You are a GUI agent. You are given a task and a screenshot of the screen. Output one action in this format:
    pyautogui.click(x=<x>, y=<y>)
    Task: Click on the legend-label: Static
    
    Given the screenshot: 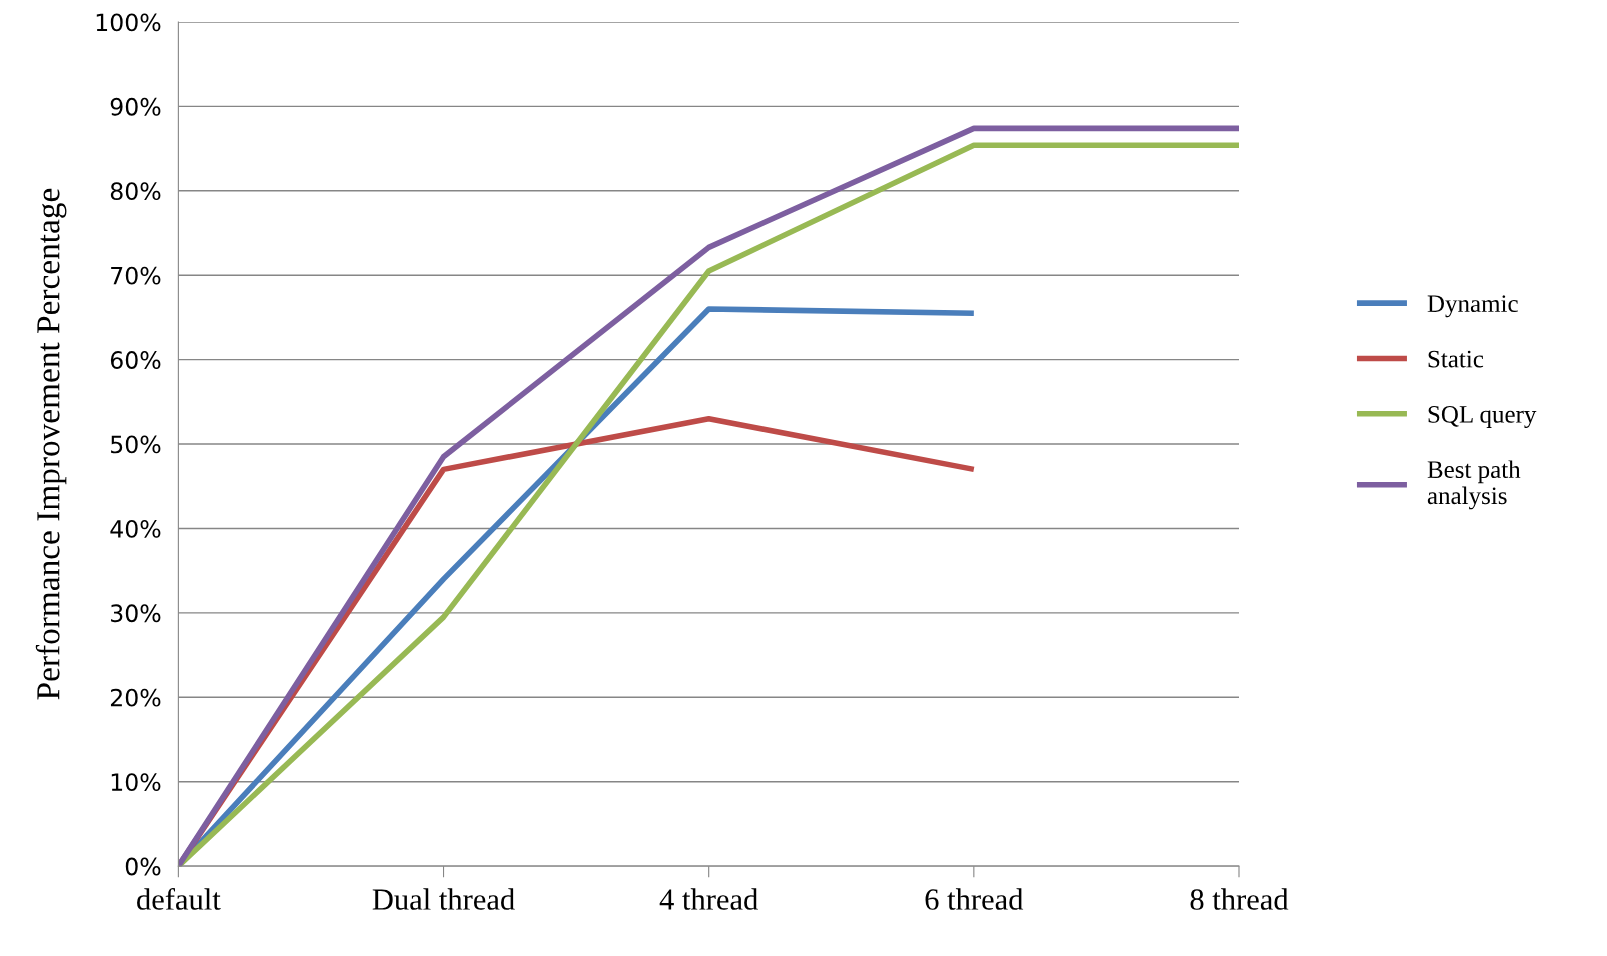 What is the action you would take?
    pyautogui.click(x=1456, y=359)
    